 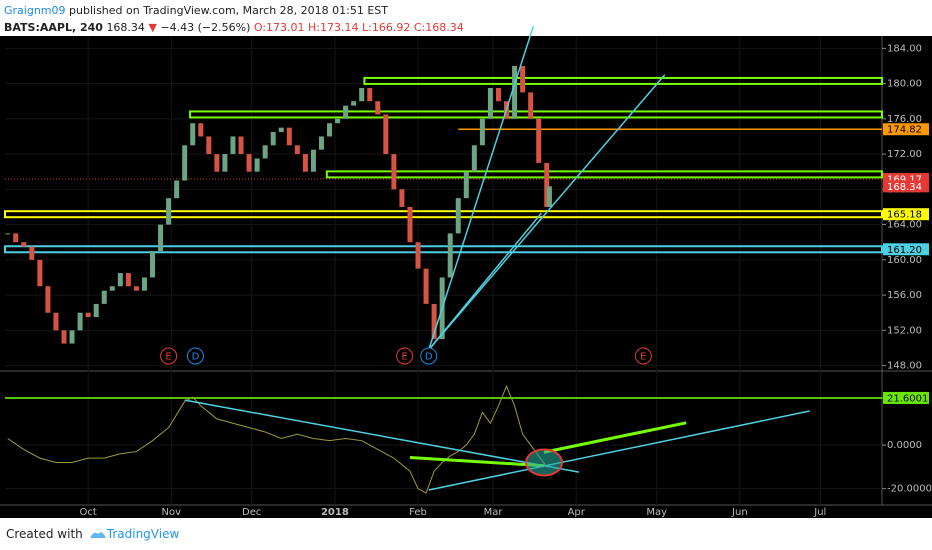 I want to click on price-label: 169.17, so click(x=904, y=180).